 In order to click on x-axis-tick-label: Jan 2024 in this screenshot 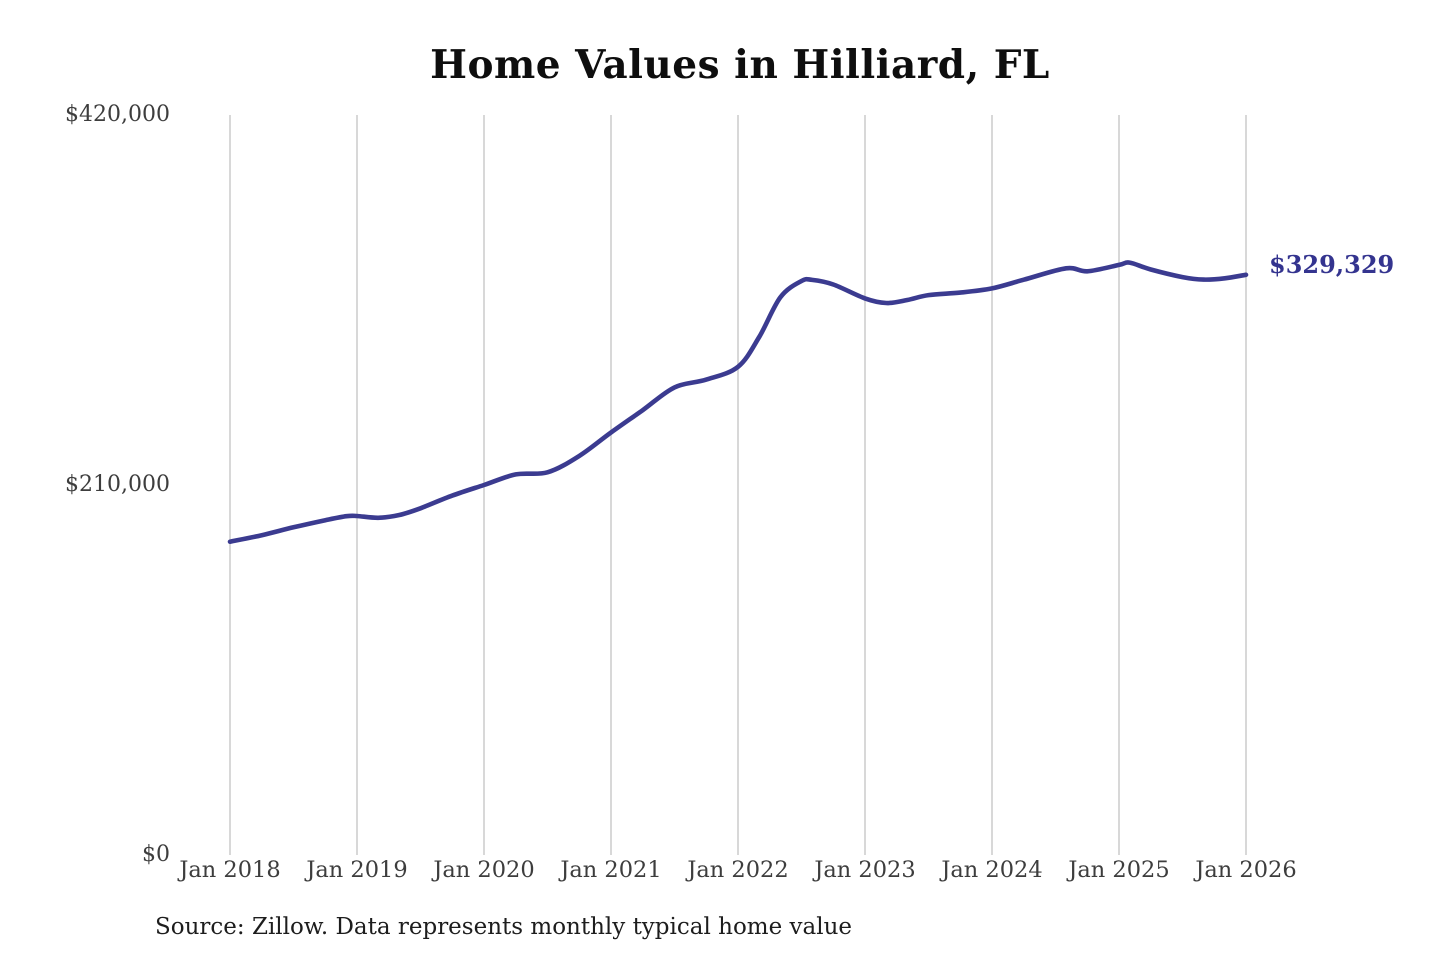, I will do `click(992, 870)`.